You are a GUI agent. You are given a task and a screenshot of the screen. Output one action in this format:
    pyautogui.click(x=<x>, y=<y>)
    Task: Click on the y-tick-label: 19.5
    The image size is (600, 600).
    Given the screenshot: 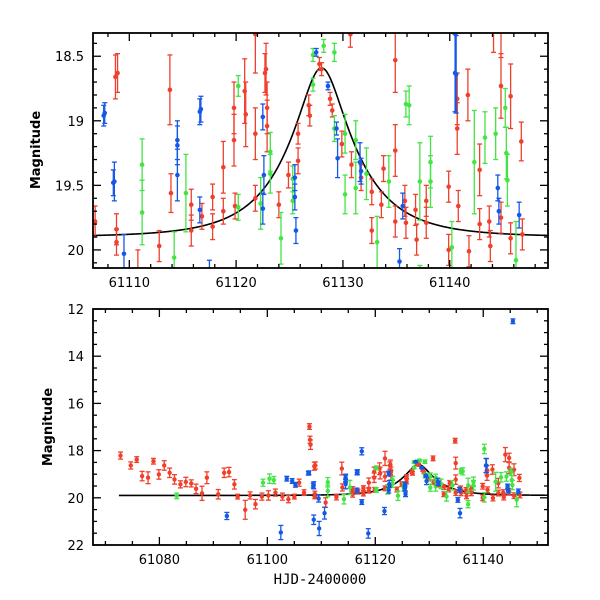 What is the action you would take?
    pyautogui.click(x=69, y=186)
    